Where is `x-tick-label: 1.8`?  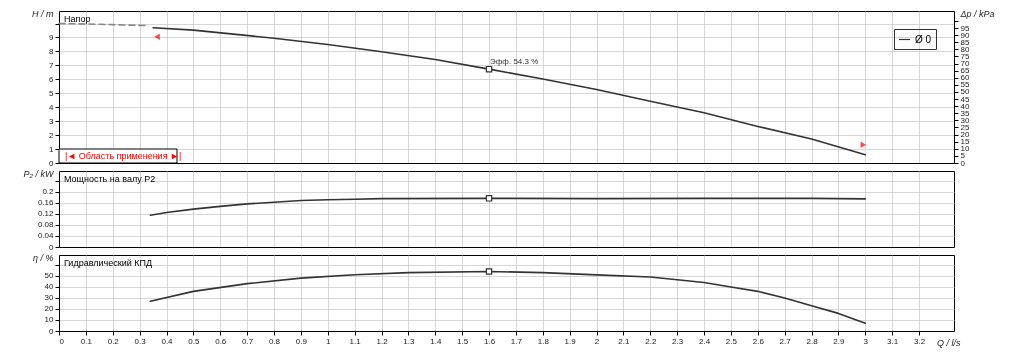
x-tick-label: 1.8 is located at coordinates (543, 341).